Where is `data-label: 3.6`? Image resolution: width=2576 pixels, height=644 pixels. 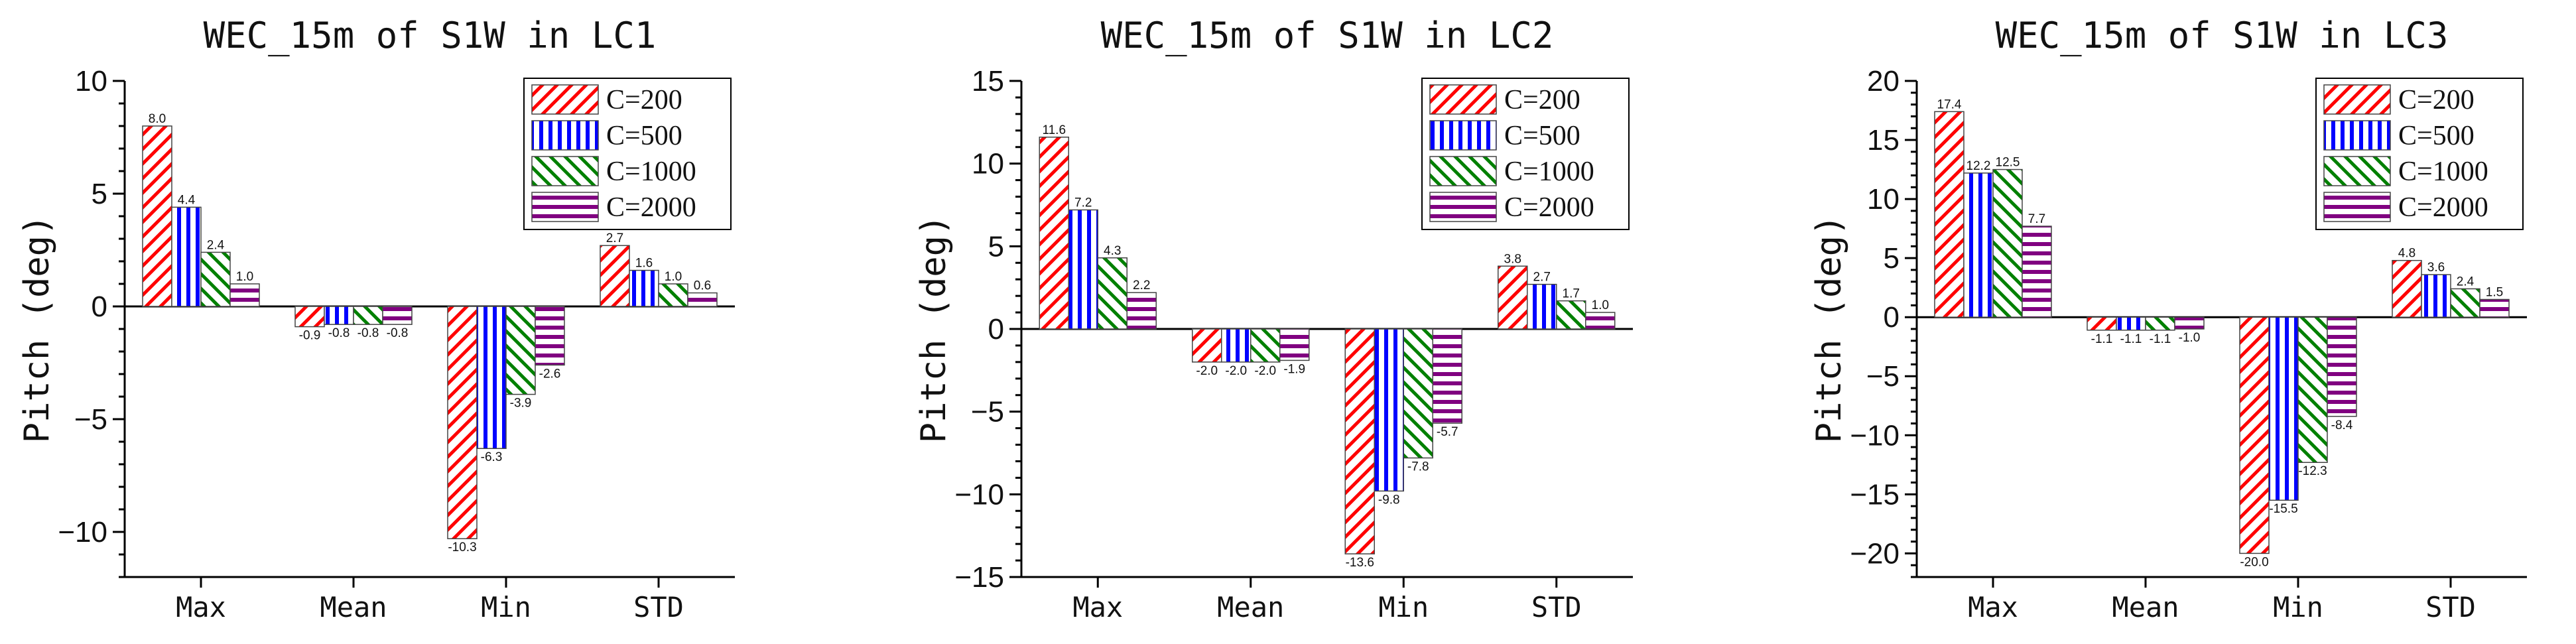 data-label: 3.6 is located at coordinates (2436, 268).